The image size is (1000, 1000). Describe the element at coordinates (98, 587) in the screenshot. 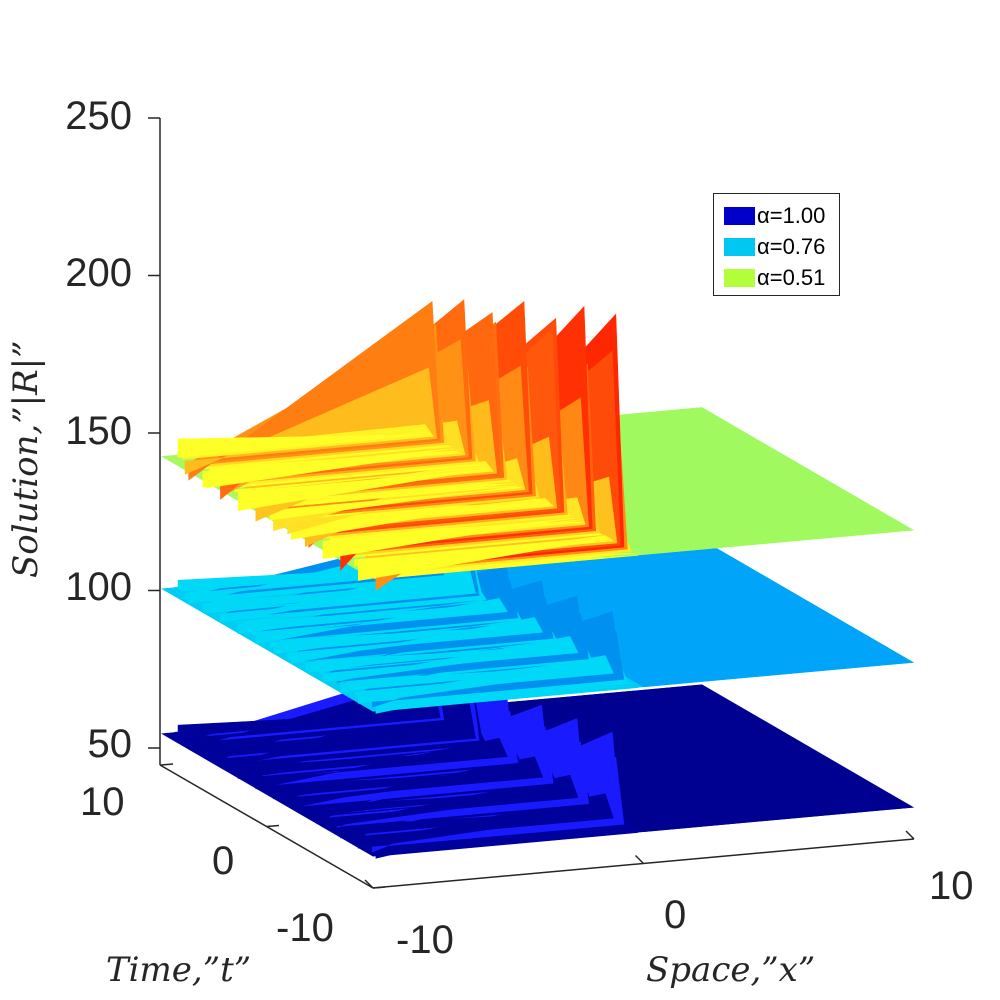

I see `z-tick-label: 100` at that location.